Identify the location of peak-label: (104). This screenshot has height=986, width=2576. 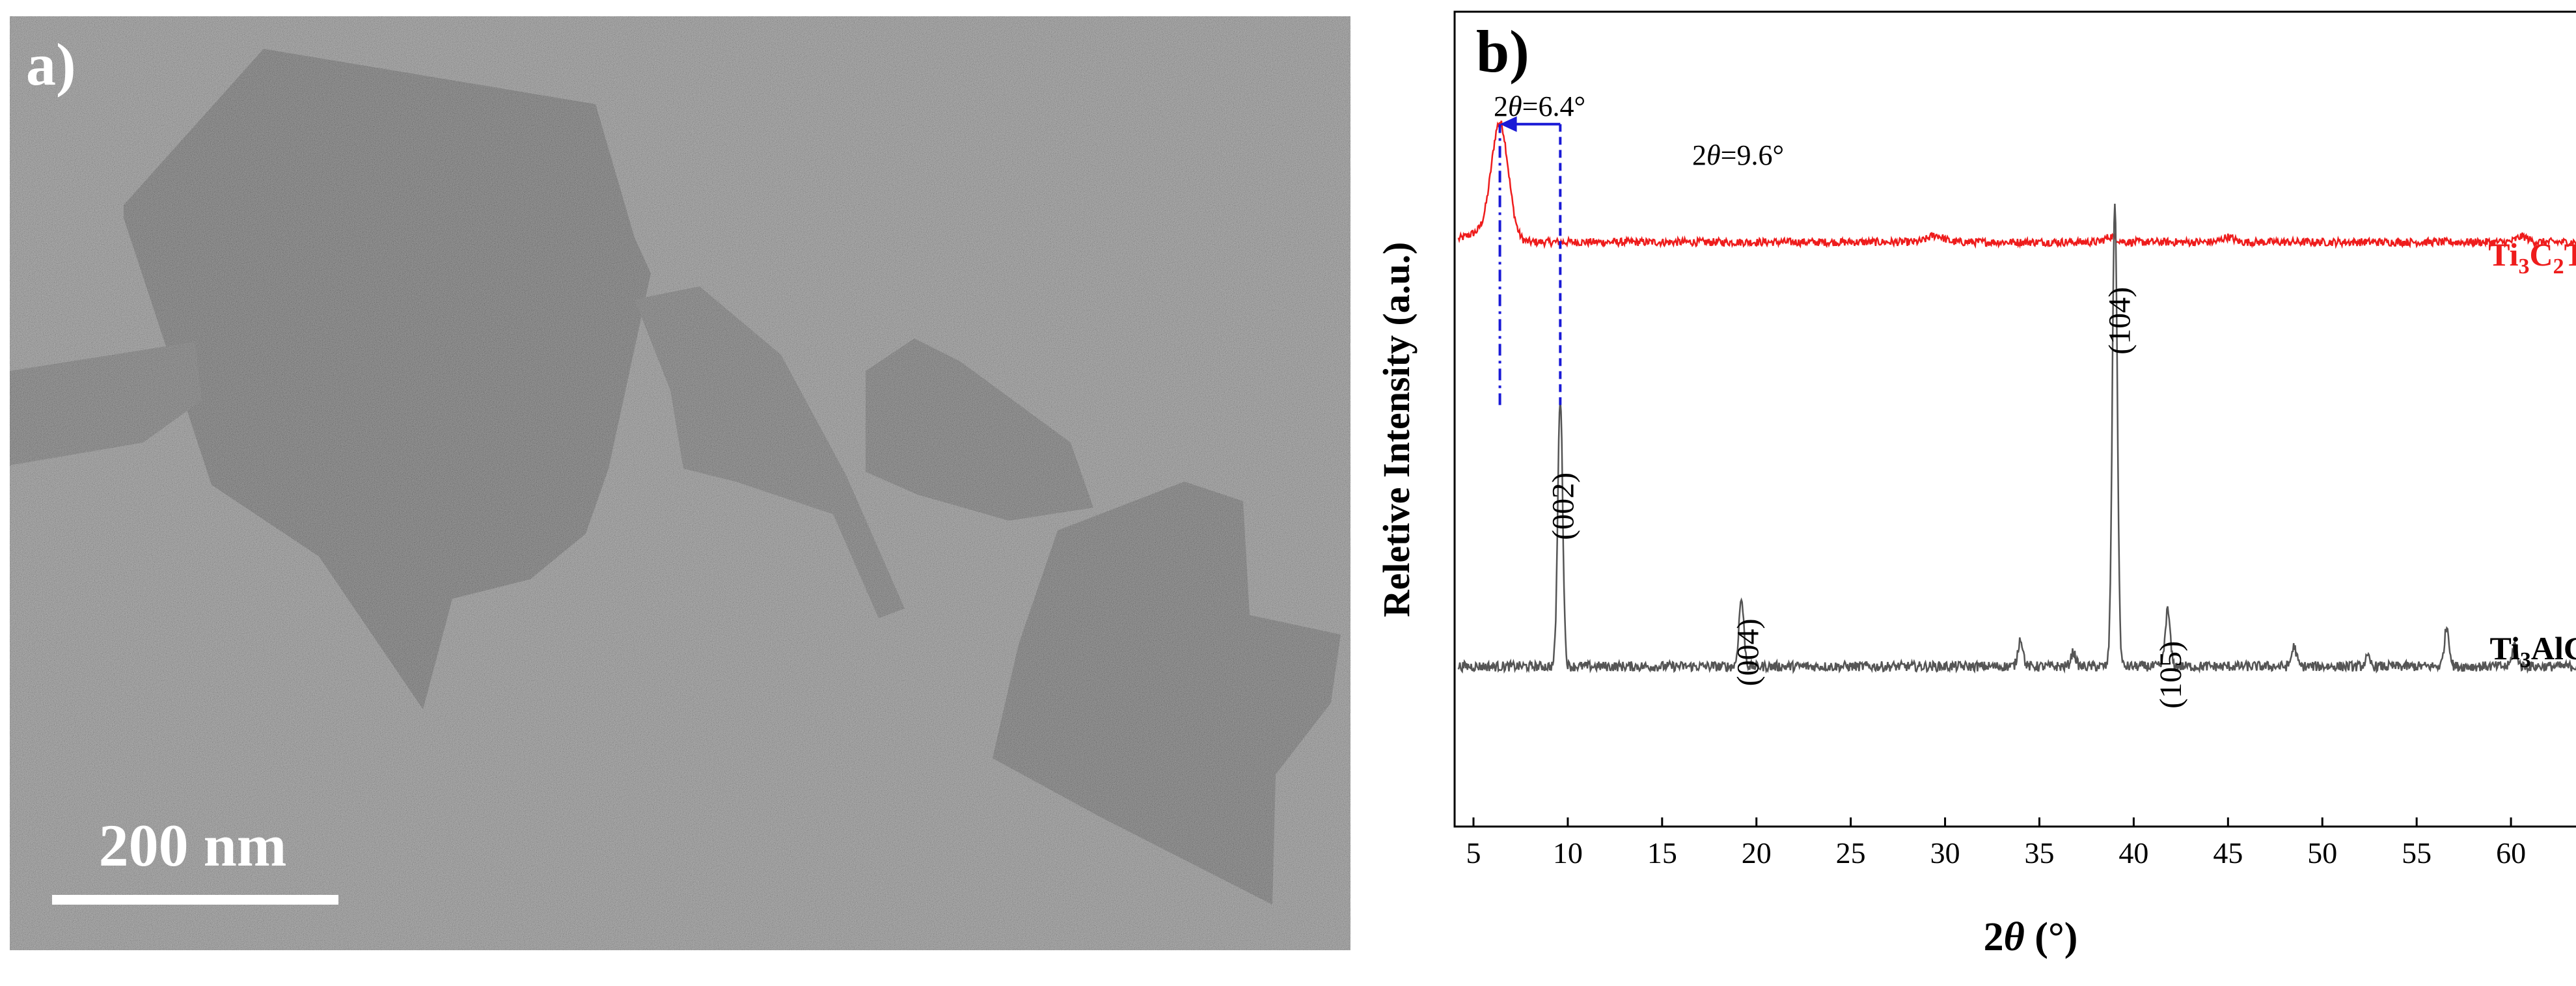
(2120, 321).